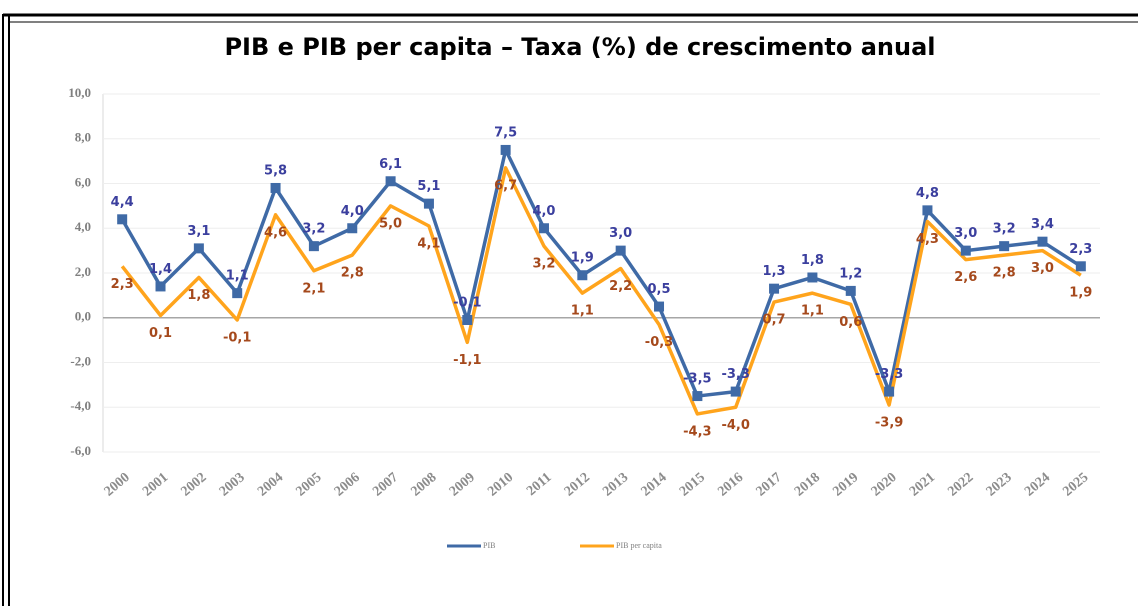  What do you see at coordinates (80, 360) in the screenshot?
I see `y-tick-label: -2,0` at bounding box center [80, 360].